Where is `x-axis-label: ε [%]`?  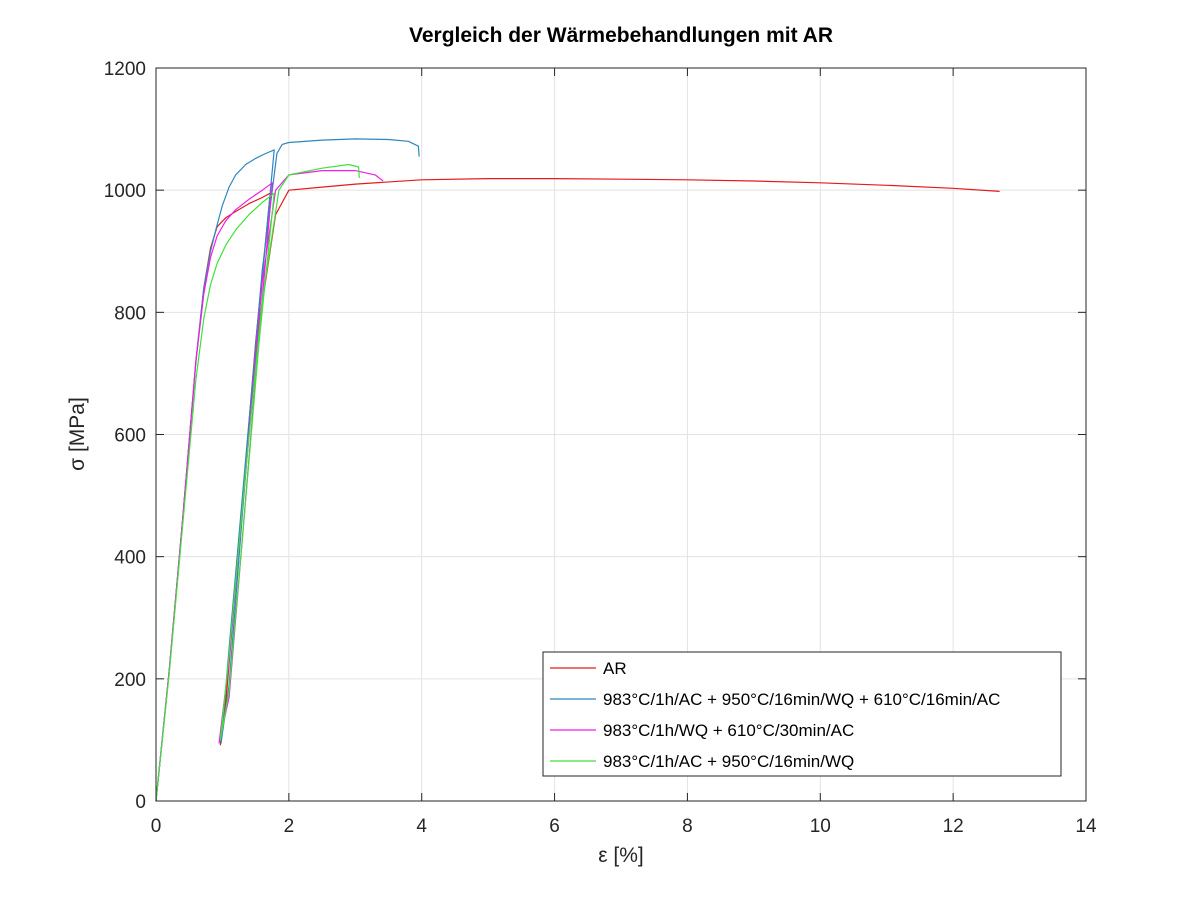 x-axis-label: ε [%] is located at coordinates (621, 855).